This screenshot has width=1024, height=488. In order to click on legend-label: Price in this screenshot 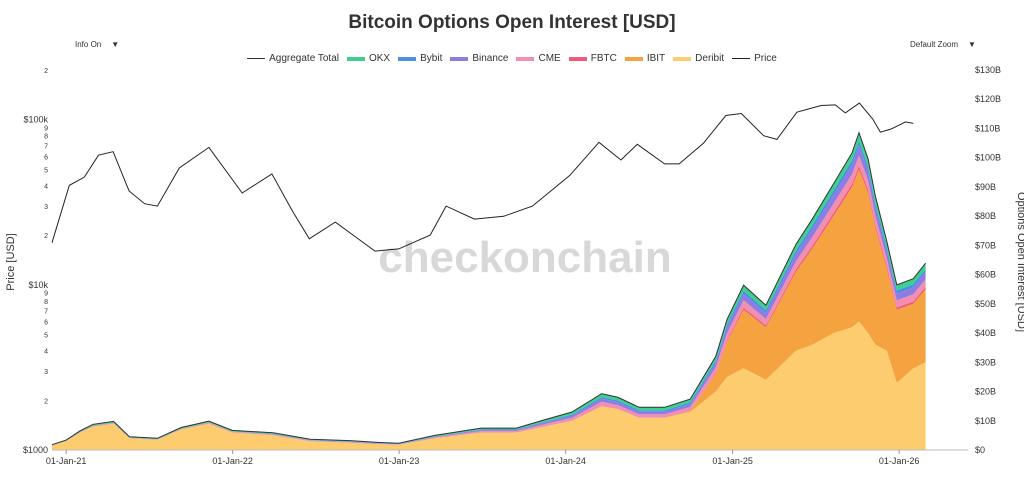, I will do `click(765, 58)`.